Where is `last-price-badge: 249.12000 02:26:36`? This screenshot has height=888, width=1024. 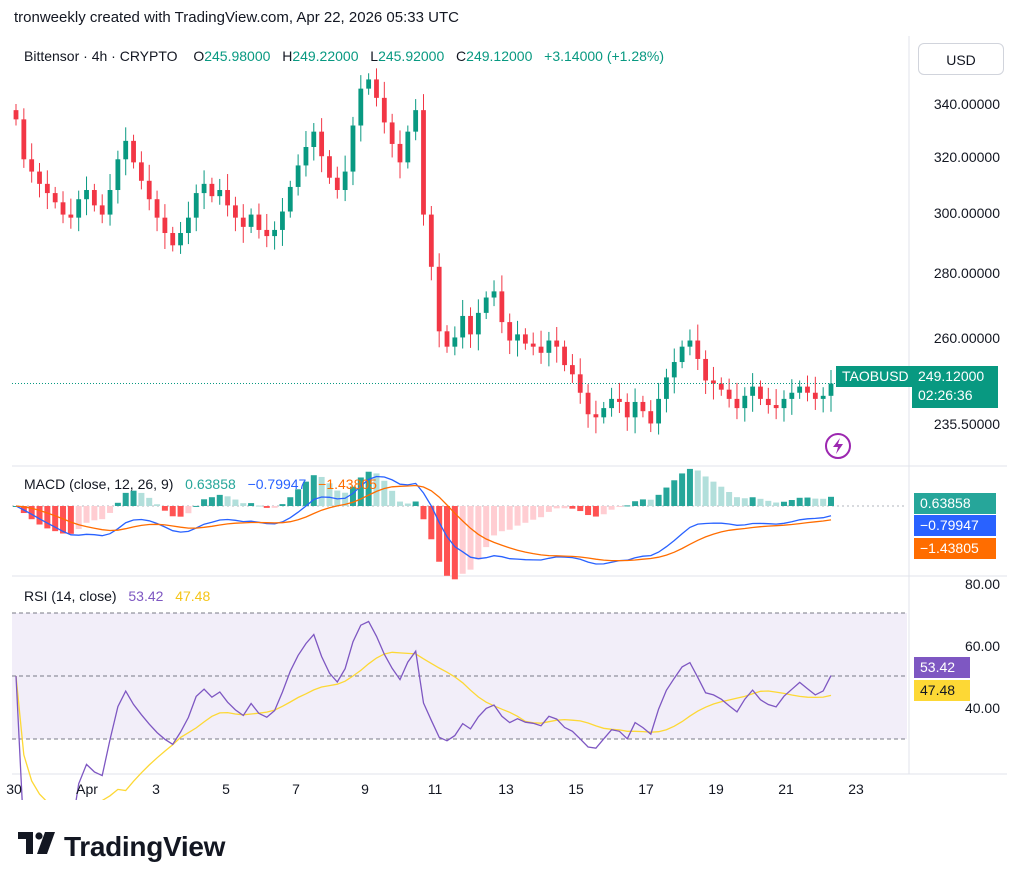
last-price-badge: 249.12000 02:26:36 is located at coordinates (955, 387).